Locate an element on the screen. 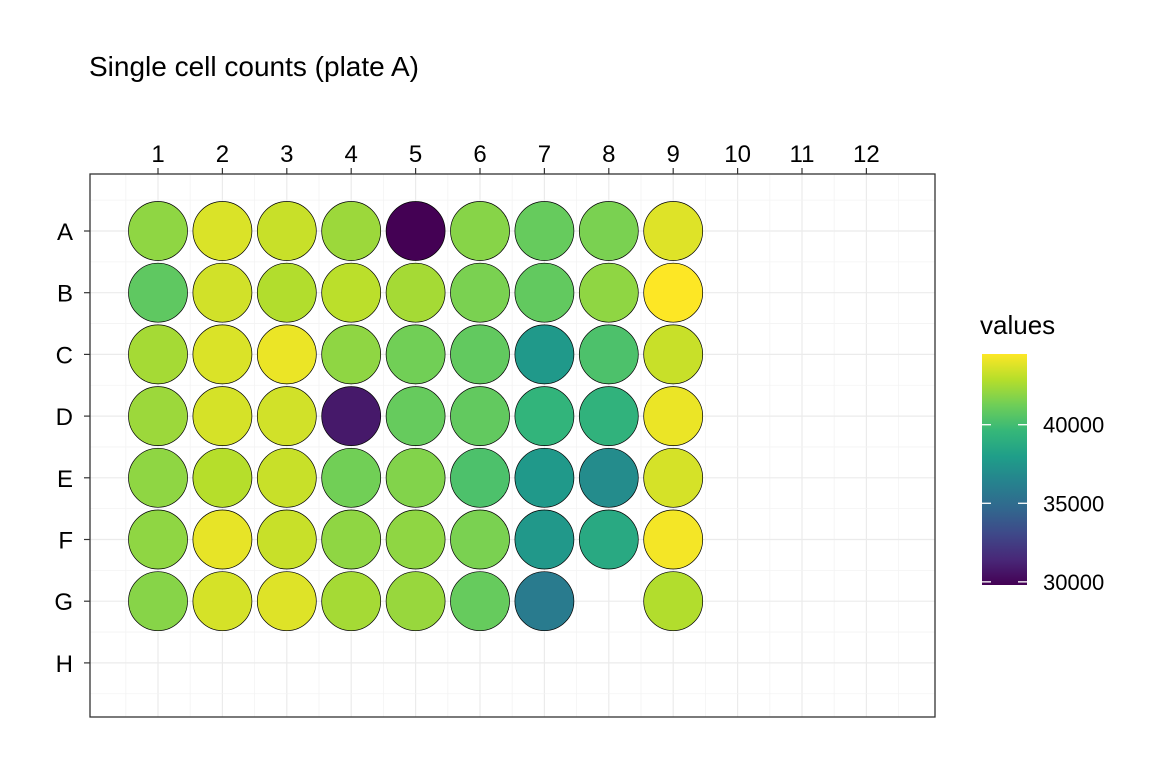 This screenshot has width=1152, height=768. well-A7 is located at coordinates (544, 231).